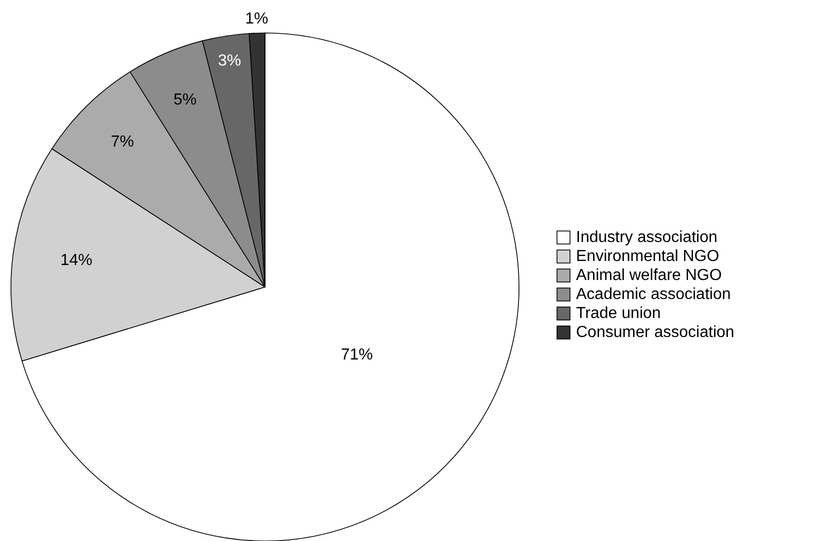 The image size is (822, 541). I want to click on legend-label: Academic association, so click(653, 294).